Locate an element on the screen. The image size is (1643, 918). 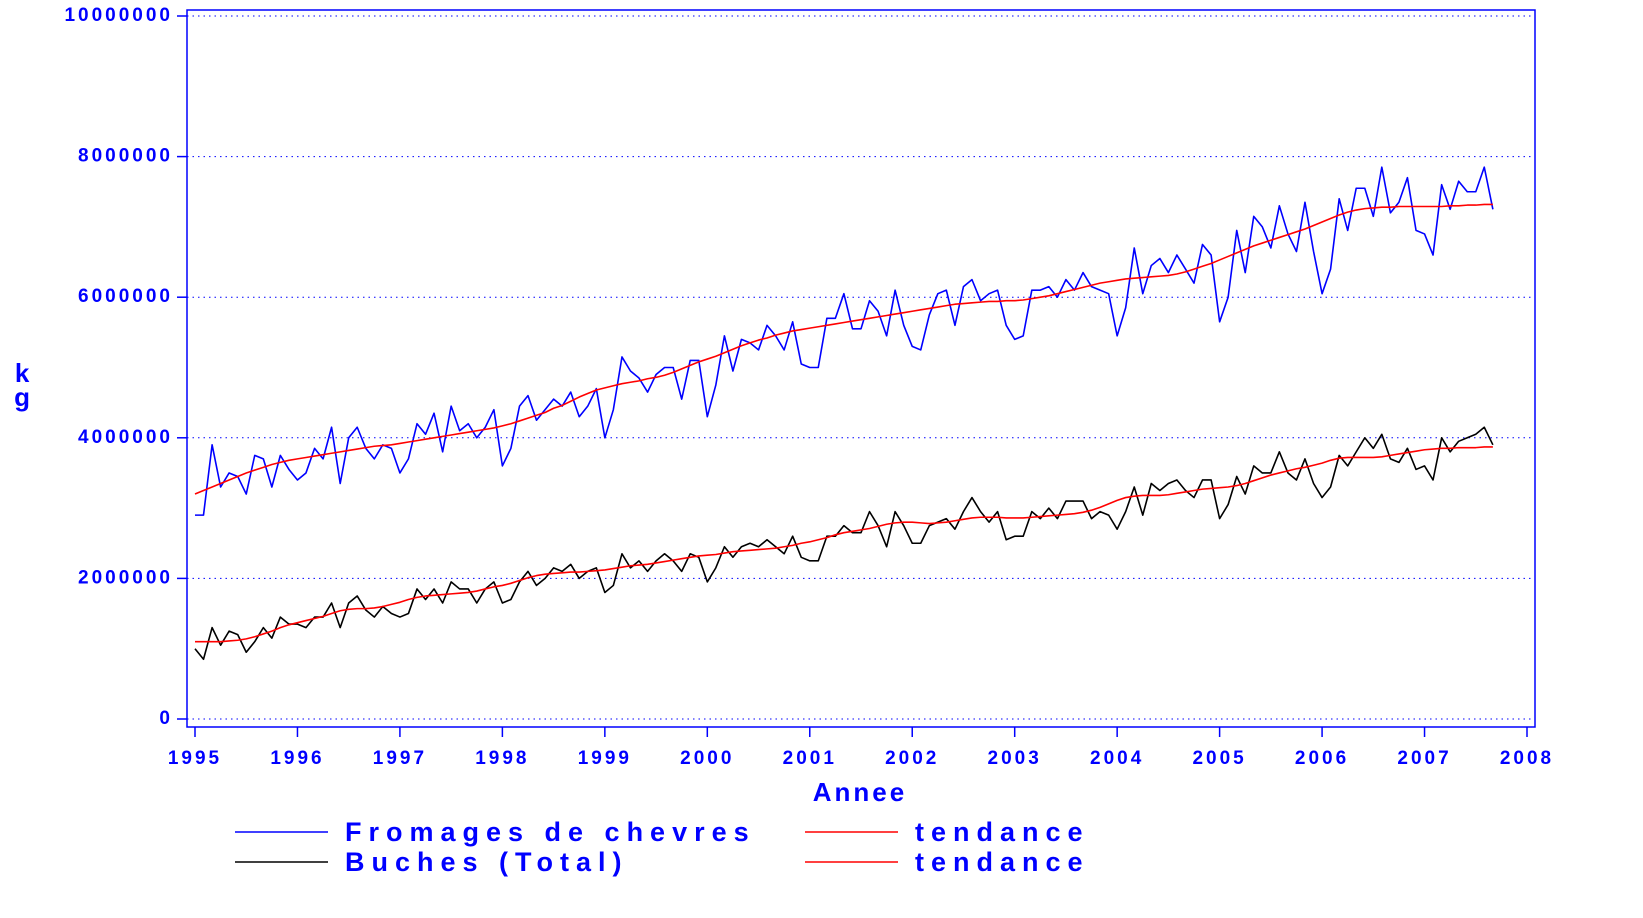
y-tick-label: 4000000 is located at coordinates (125, 437).